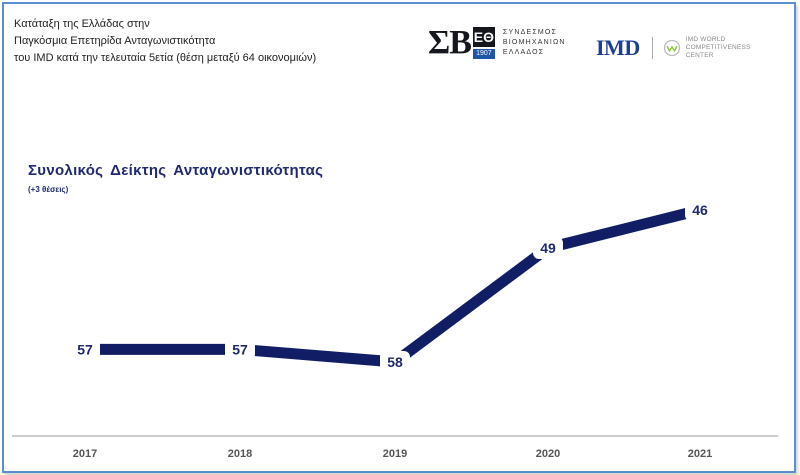  I want to click on sev-logo-box: ΕΘ 1907, so click(483, 43).